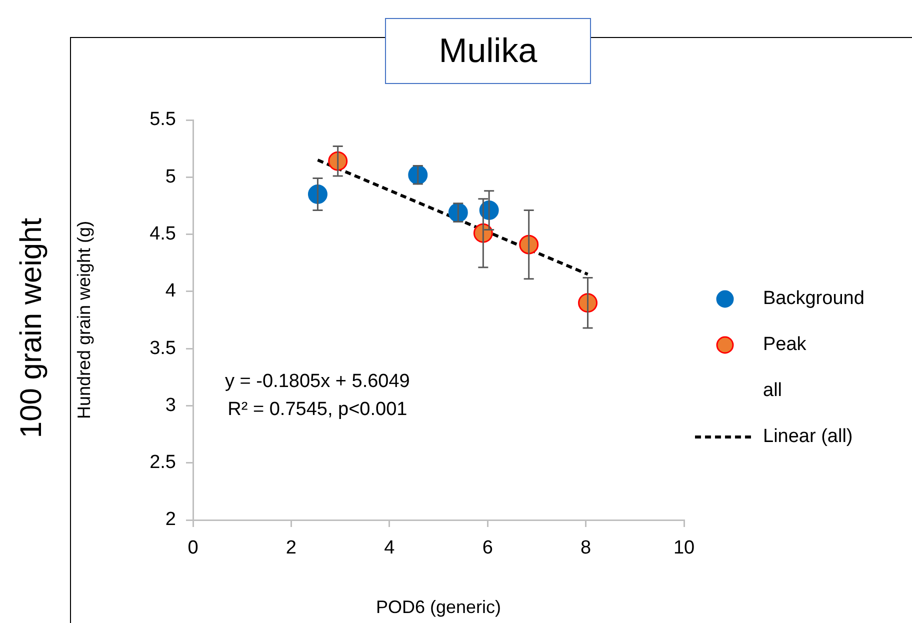  What do you see at coordinates (193, 548) in the screenshot?
I see `x-tick-label: 0` at bounding box center [193, 548].